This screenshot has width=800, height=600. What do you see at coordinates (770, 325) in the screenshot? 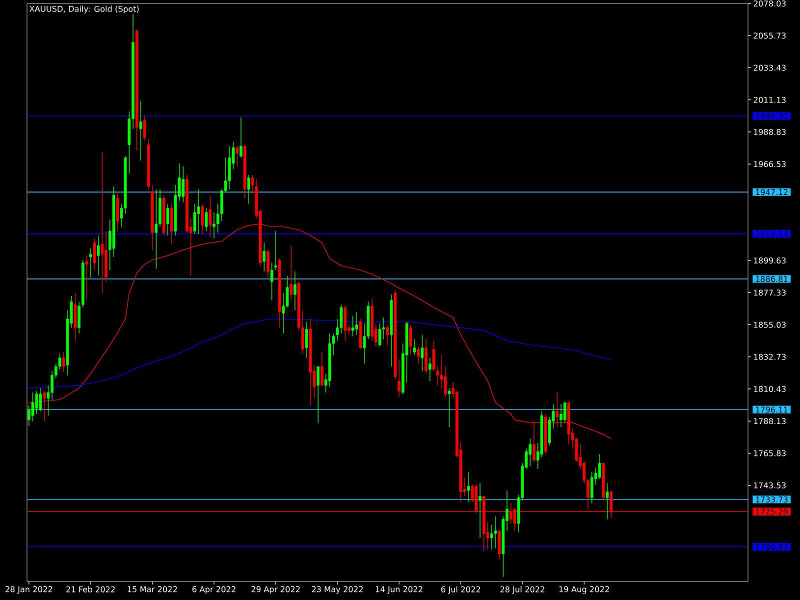
I see `y-tick-label: 1855.03` at bounding box center [770, 325].